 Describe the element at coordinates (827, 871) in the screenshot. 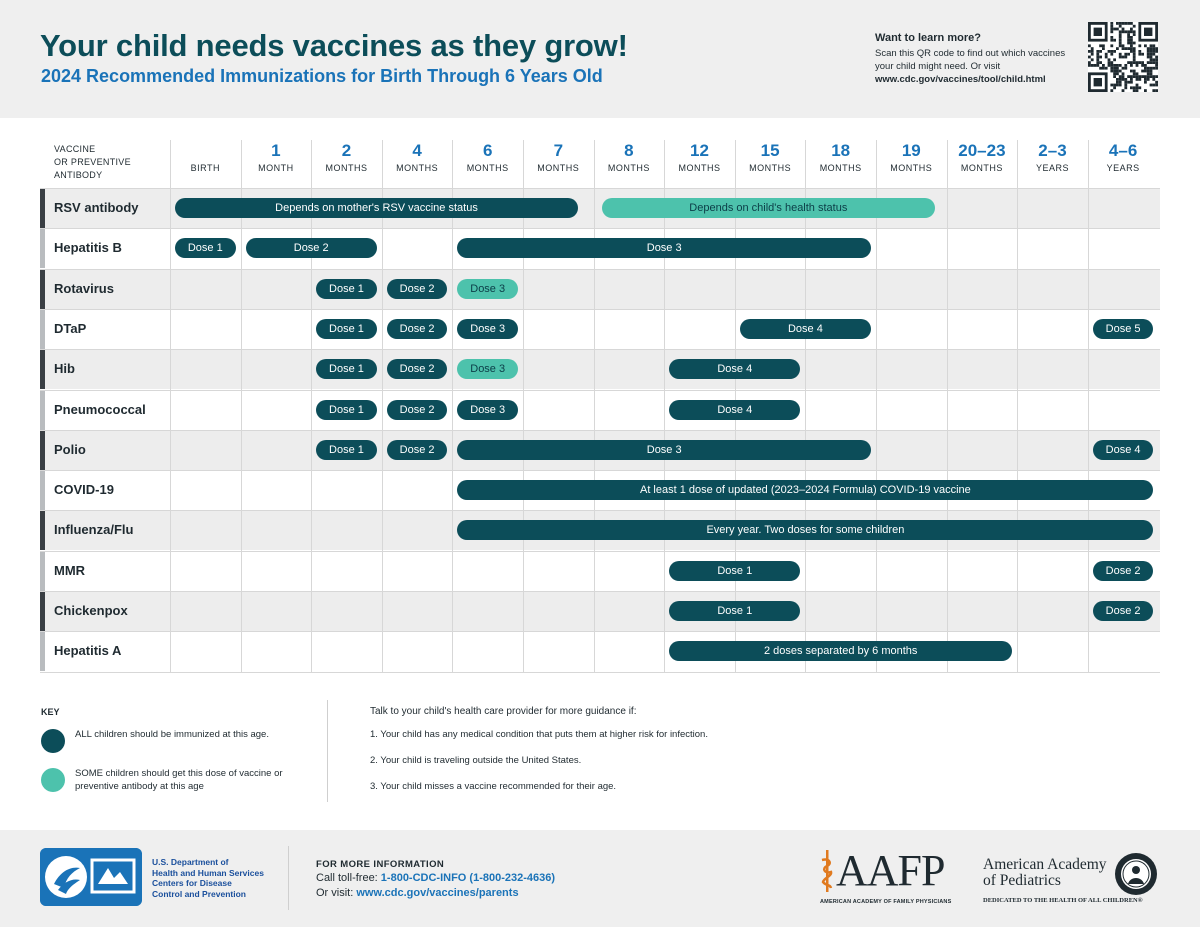

I see `aafp-staff-icon` at that location.